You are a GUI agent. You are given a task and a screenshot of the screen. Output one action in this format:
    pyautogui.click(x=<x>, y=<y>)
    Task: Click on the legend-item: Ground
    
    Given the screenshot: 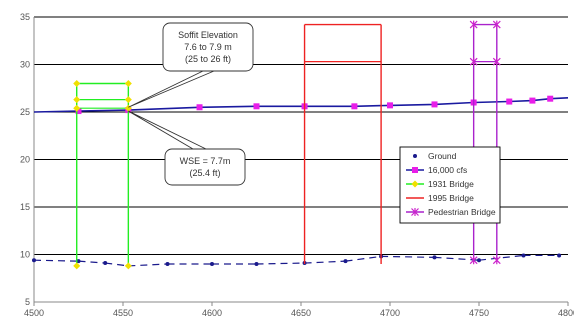 What is the action you would take?
    pyautogui.click(x=435, y=156)
    